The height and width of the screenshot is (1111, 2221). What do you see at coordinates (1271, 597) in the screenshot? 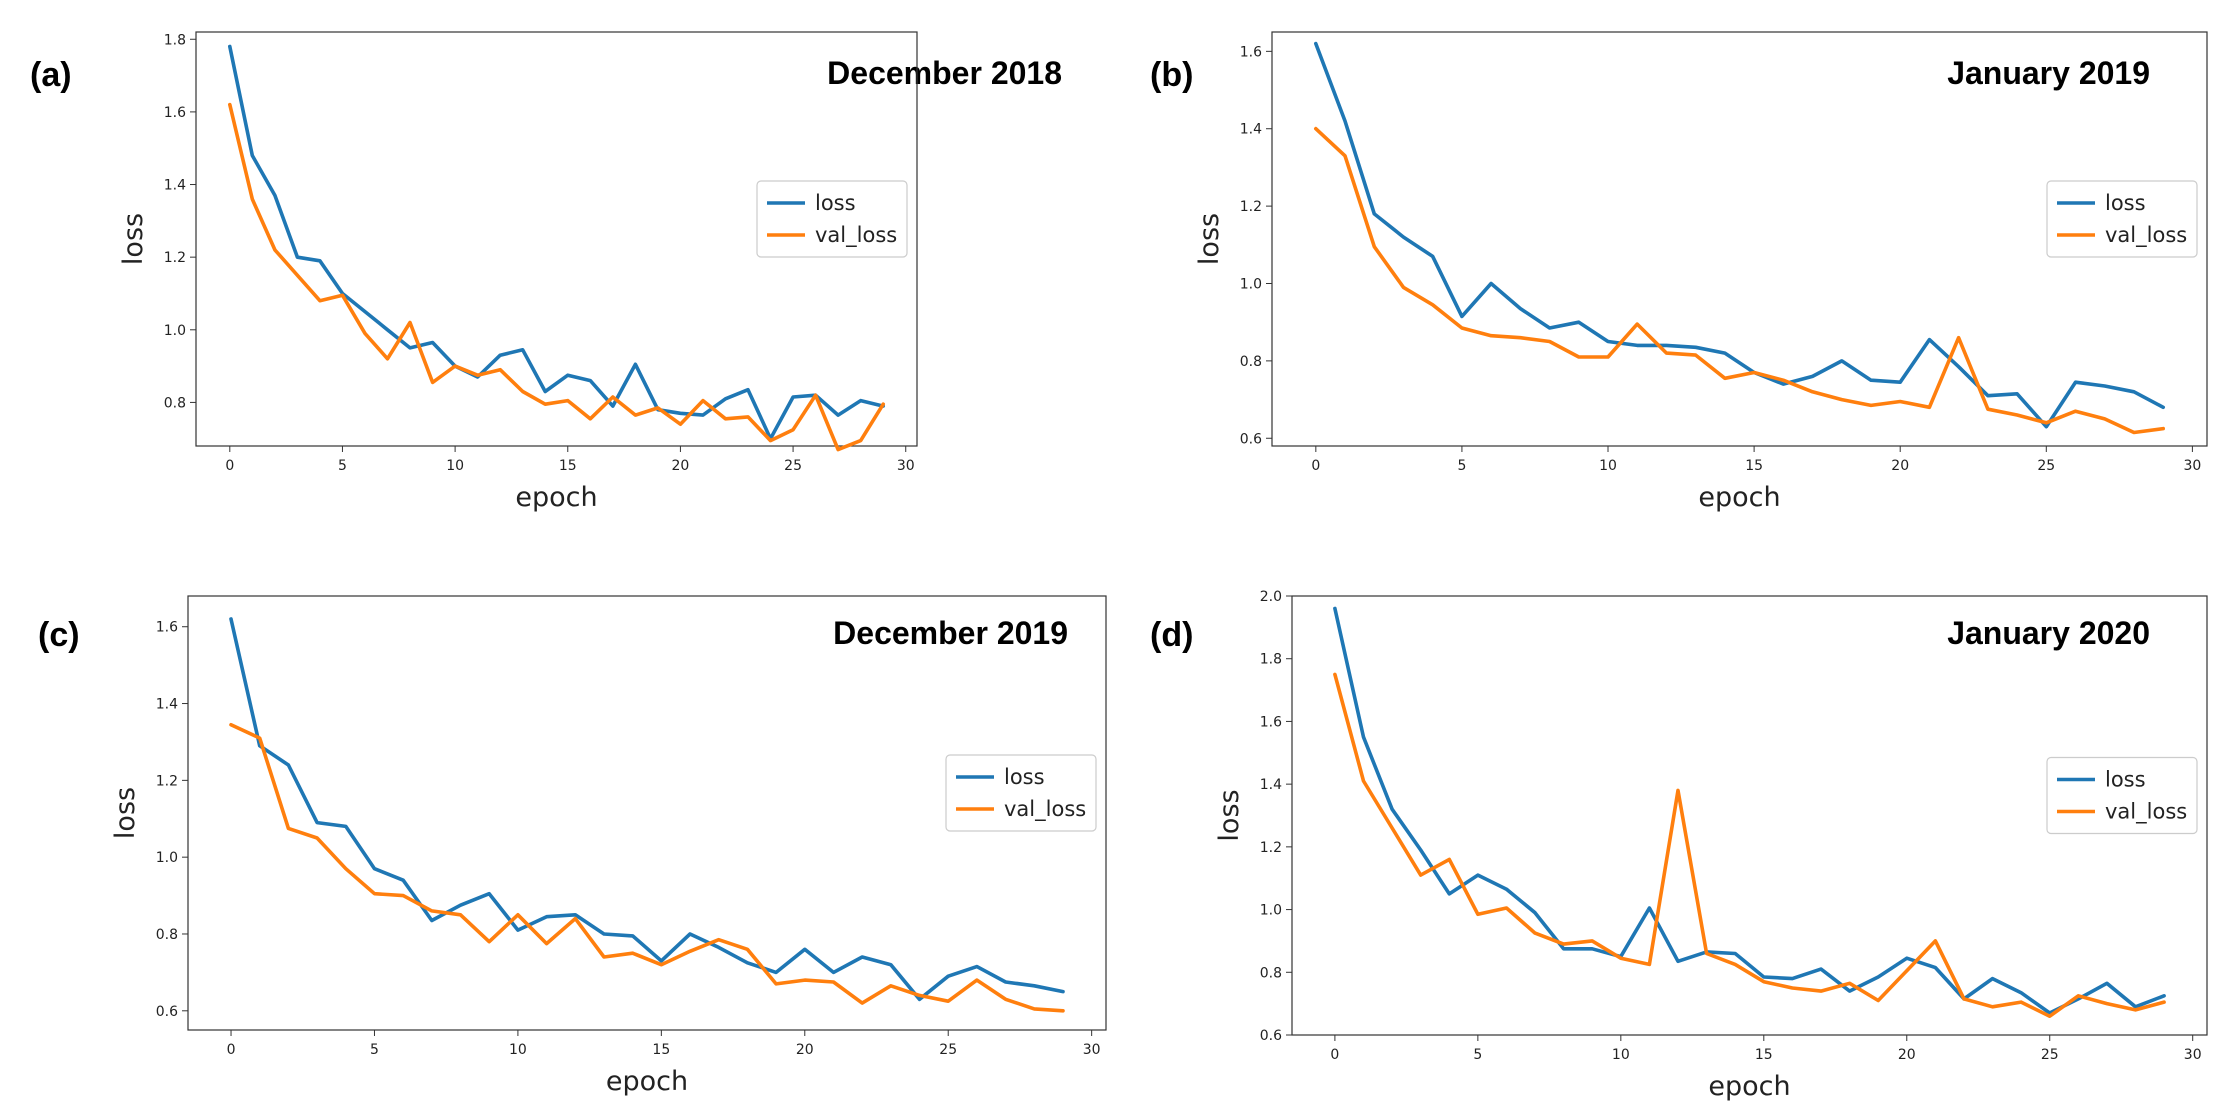
I see `y-tick-label: 2.0` at bounding box center [1271, 597].